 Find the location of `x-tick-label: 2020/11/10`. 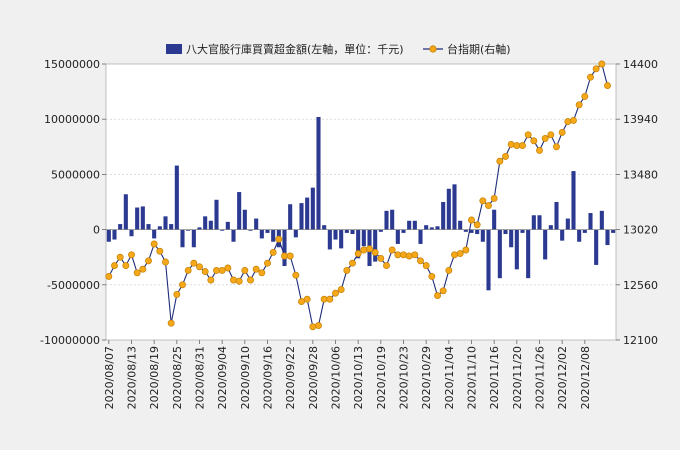

x-tick-label: 2020/11/10 is located at coordinates (472, 377).